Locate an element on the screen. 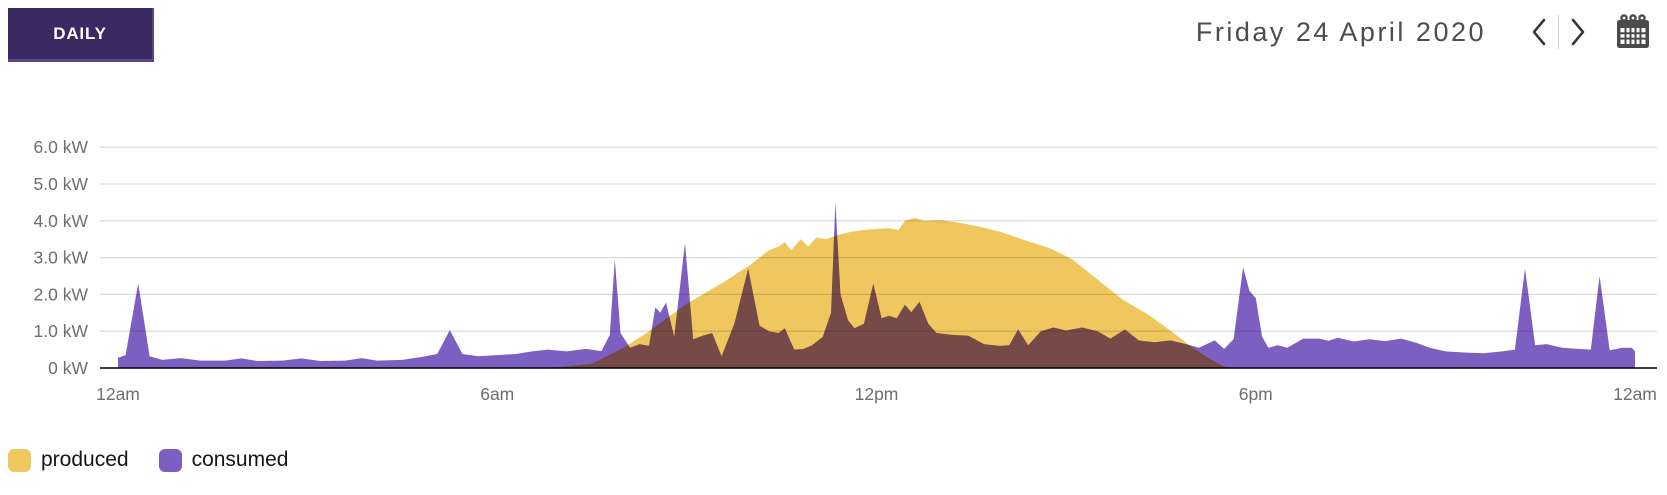 The height and width of the screenshot is (495, 1667). next-day-button is located at coordinates (1578, 32).